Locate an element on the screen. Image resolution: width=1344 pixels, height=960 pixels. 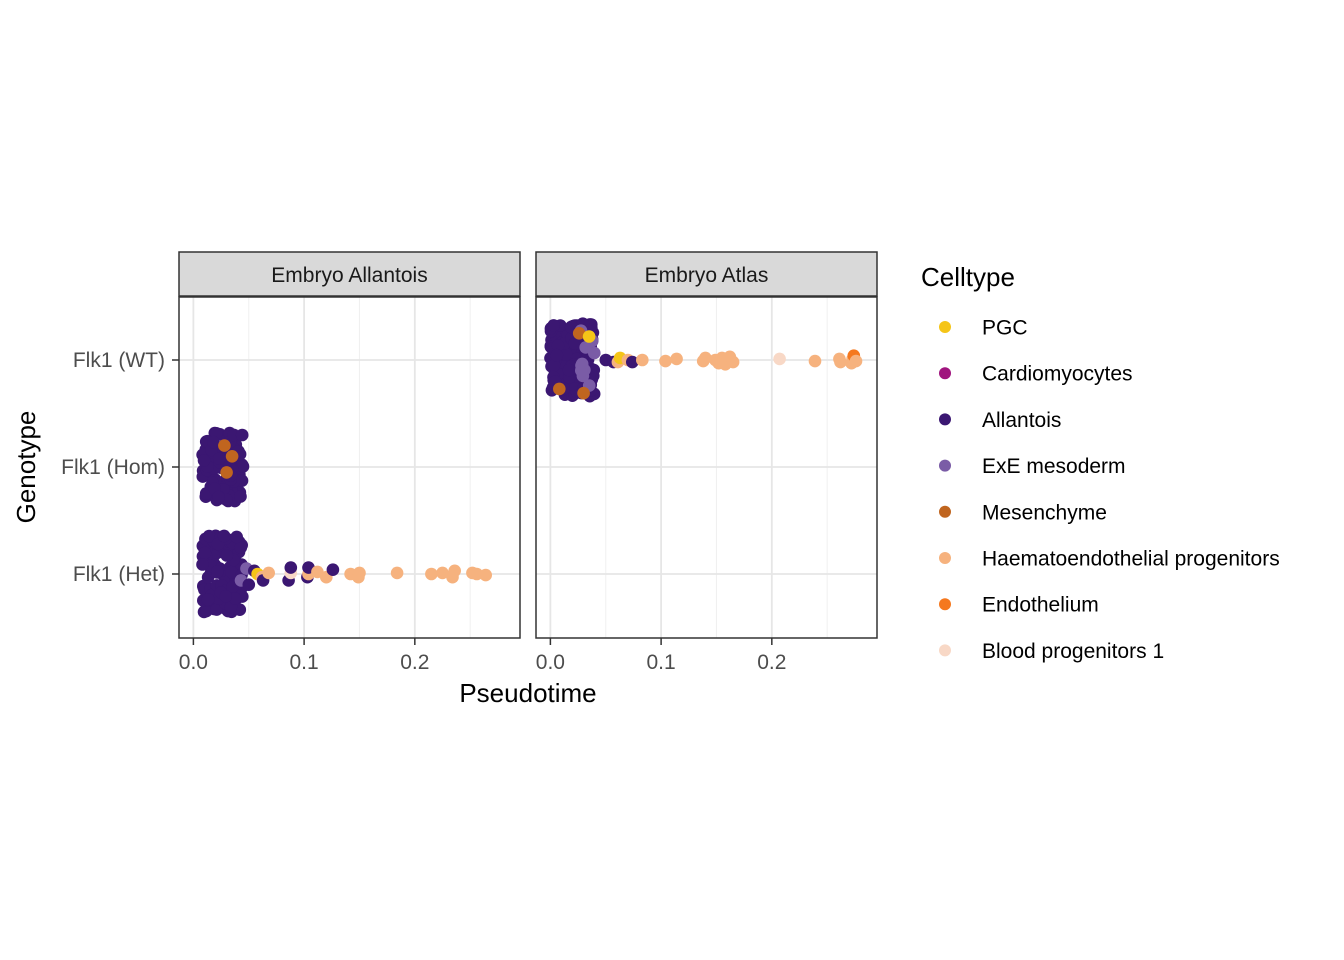
legend-label-allantois: Allantois is located at coordinates (1021, 420).